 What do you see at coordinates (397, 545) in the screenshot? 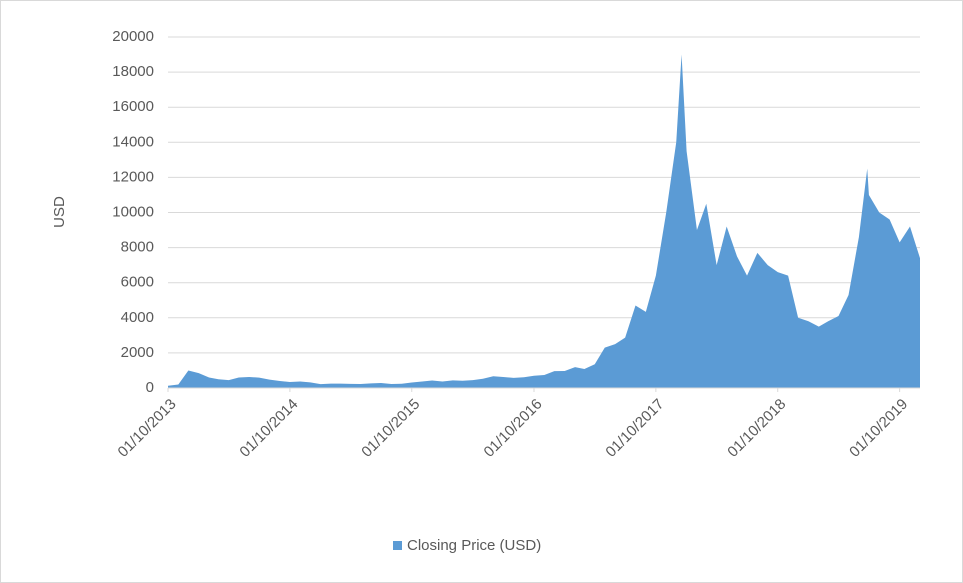
I see `legend-swatch` at bounding box center [397, 545].